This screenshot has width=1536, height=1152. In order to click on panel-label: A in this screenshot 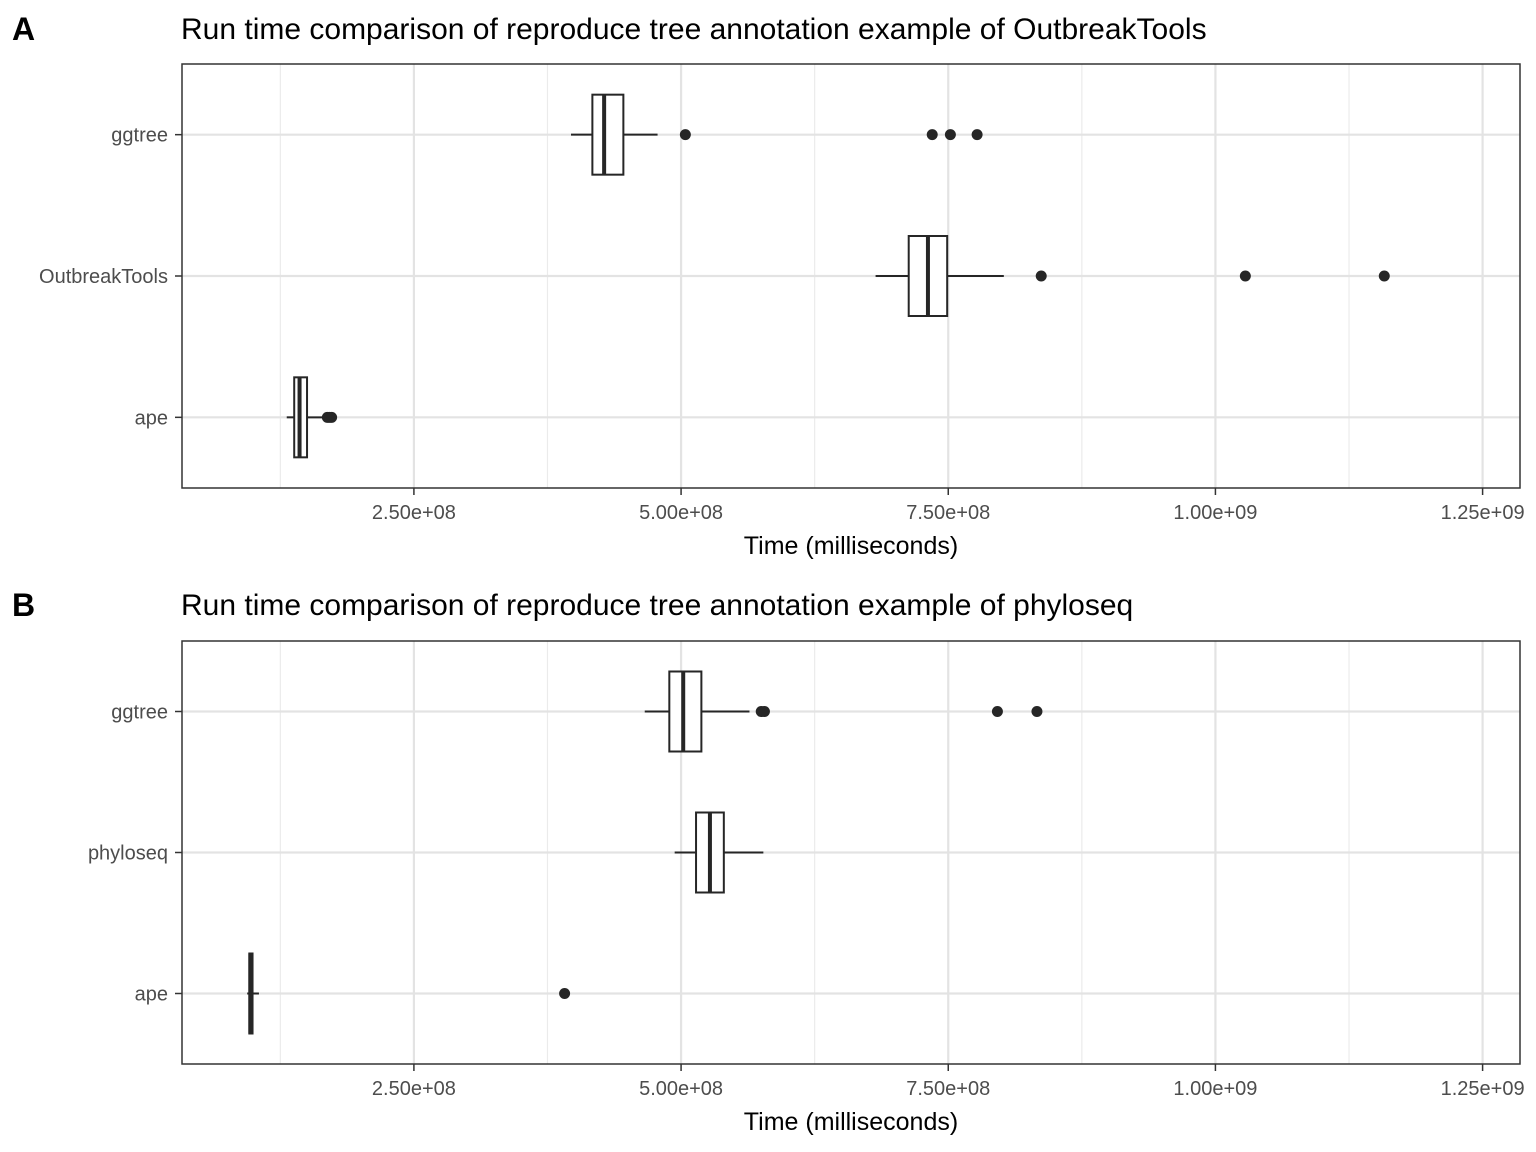, I will do `click(23, 29)`.